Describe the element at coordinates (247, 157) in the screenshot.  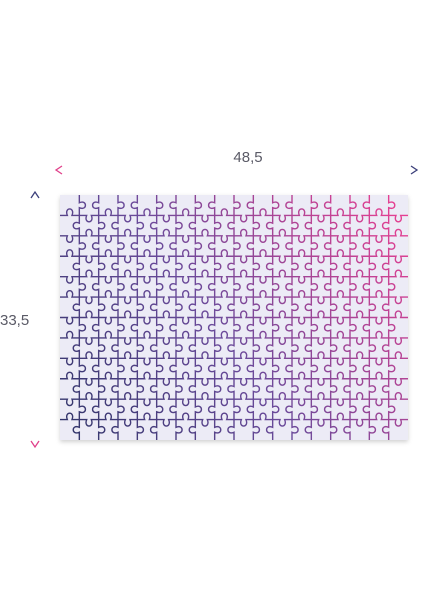
I see `width-label: 48,5` at that location.